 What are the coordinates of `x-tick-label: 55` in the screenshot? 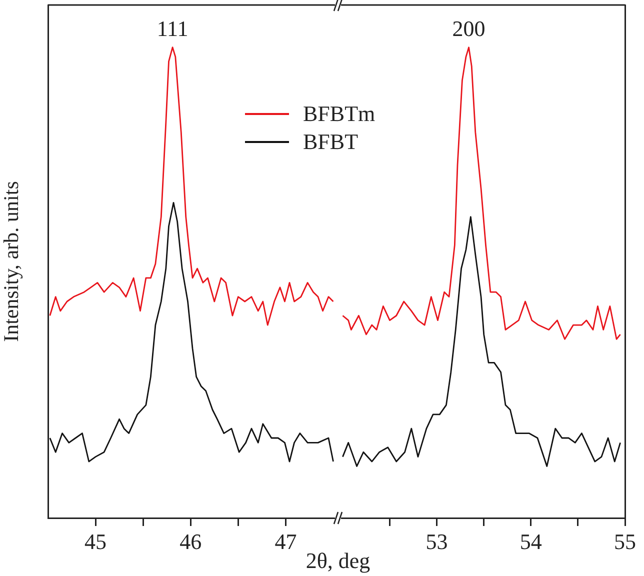 It's located at (625, 541).